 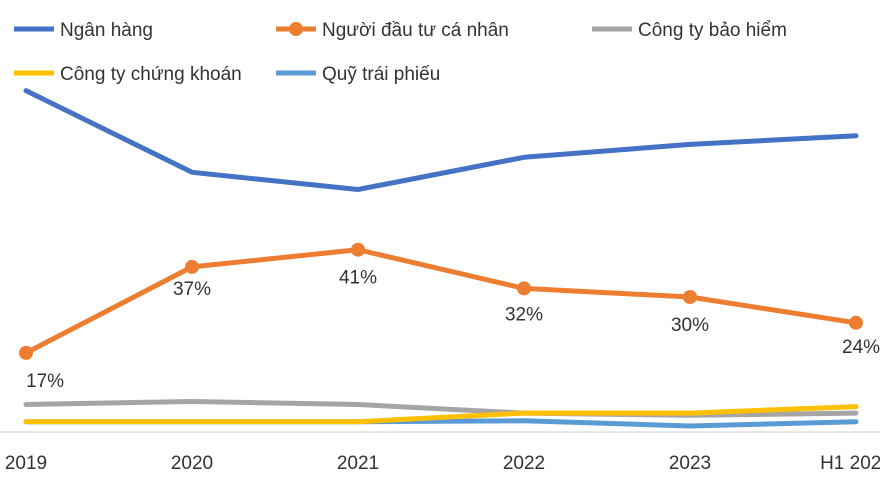 I want to click on legend-label: Công ty chứng khoán, so click(x=151, y=74).